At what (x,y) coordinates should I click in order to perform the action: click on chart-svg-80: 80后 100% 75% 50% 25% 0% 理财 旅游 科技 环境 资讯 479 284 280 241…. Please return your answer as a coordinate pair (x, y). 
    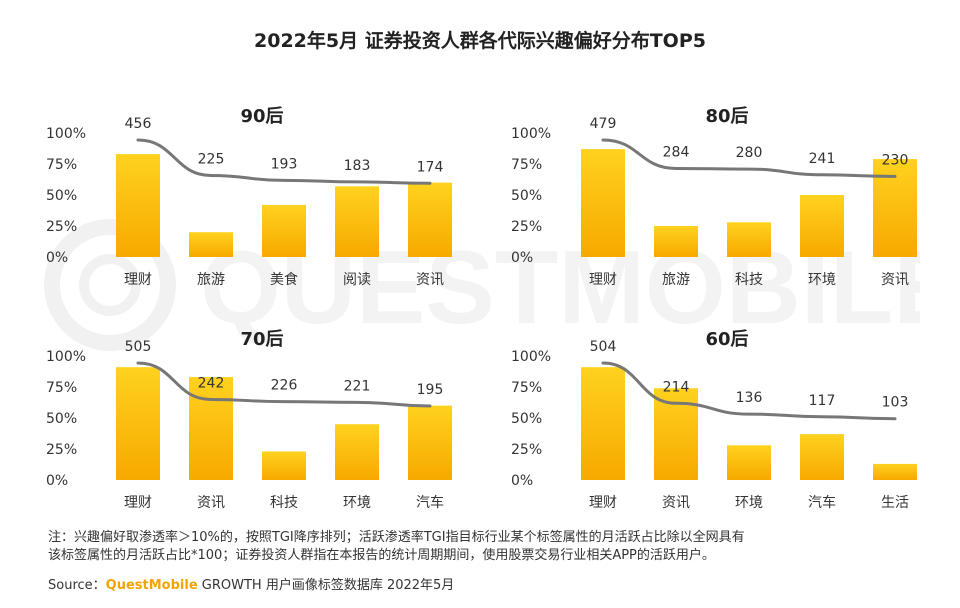
    Looking at the image, I should click on (714, 197).